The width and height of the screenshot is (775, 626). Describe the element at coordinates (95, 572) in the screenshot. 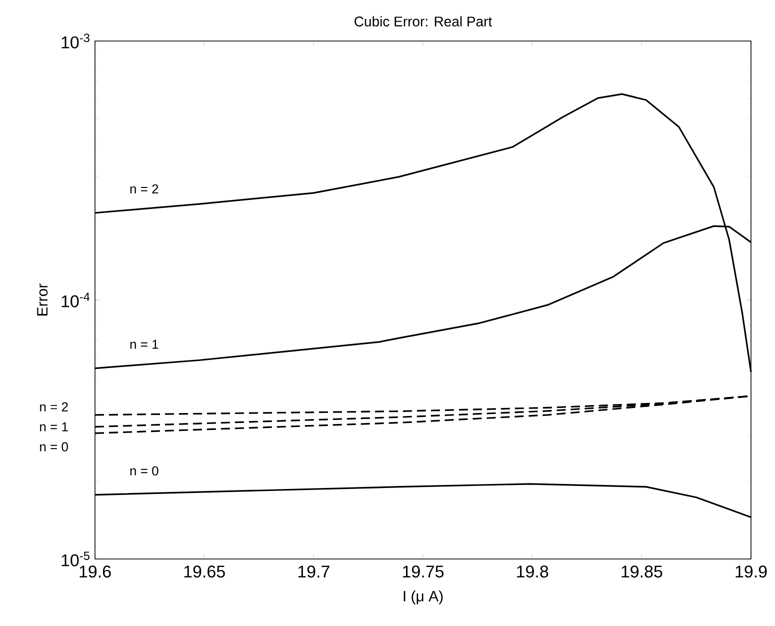

I see `x-tick-label: 19.6` at that location.